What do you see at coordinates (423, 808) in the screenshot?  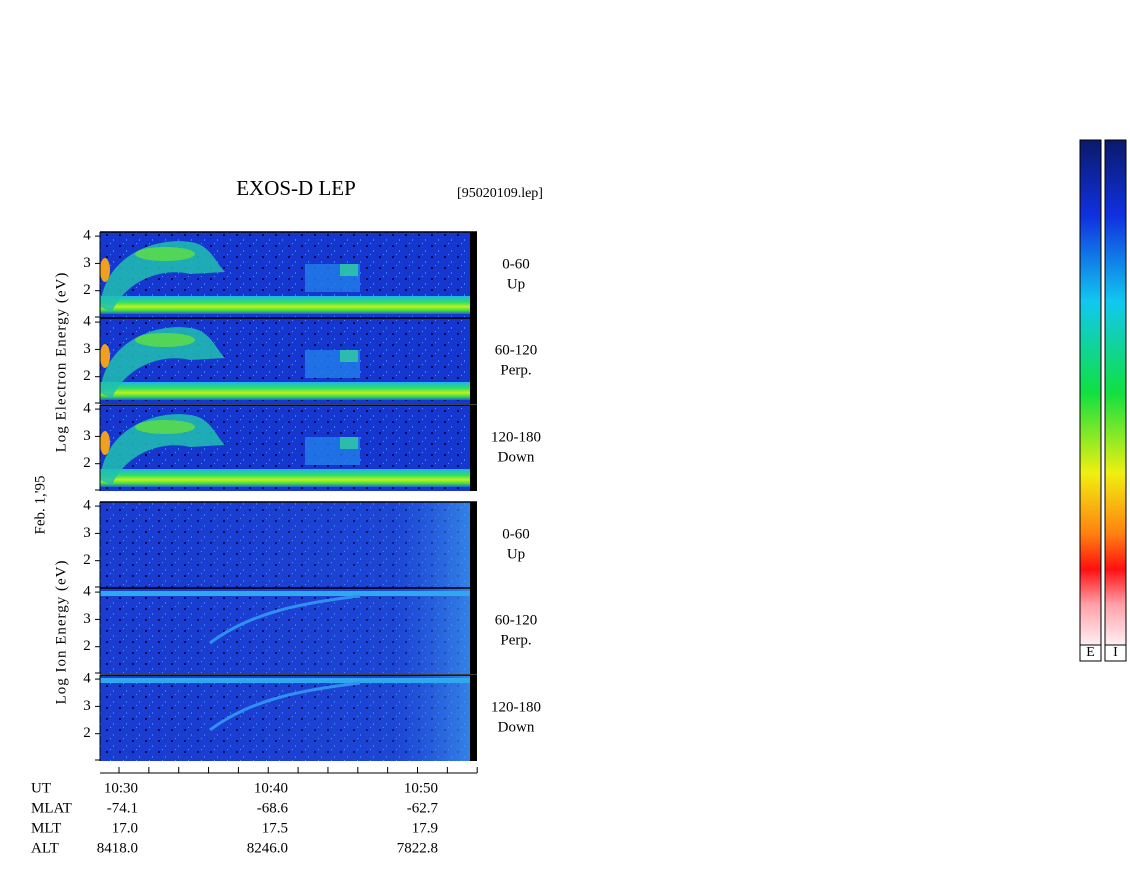 I see `ephemeris-value: -62.7` at bounding box center [423, 808].